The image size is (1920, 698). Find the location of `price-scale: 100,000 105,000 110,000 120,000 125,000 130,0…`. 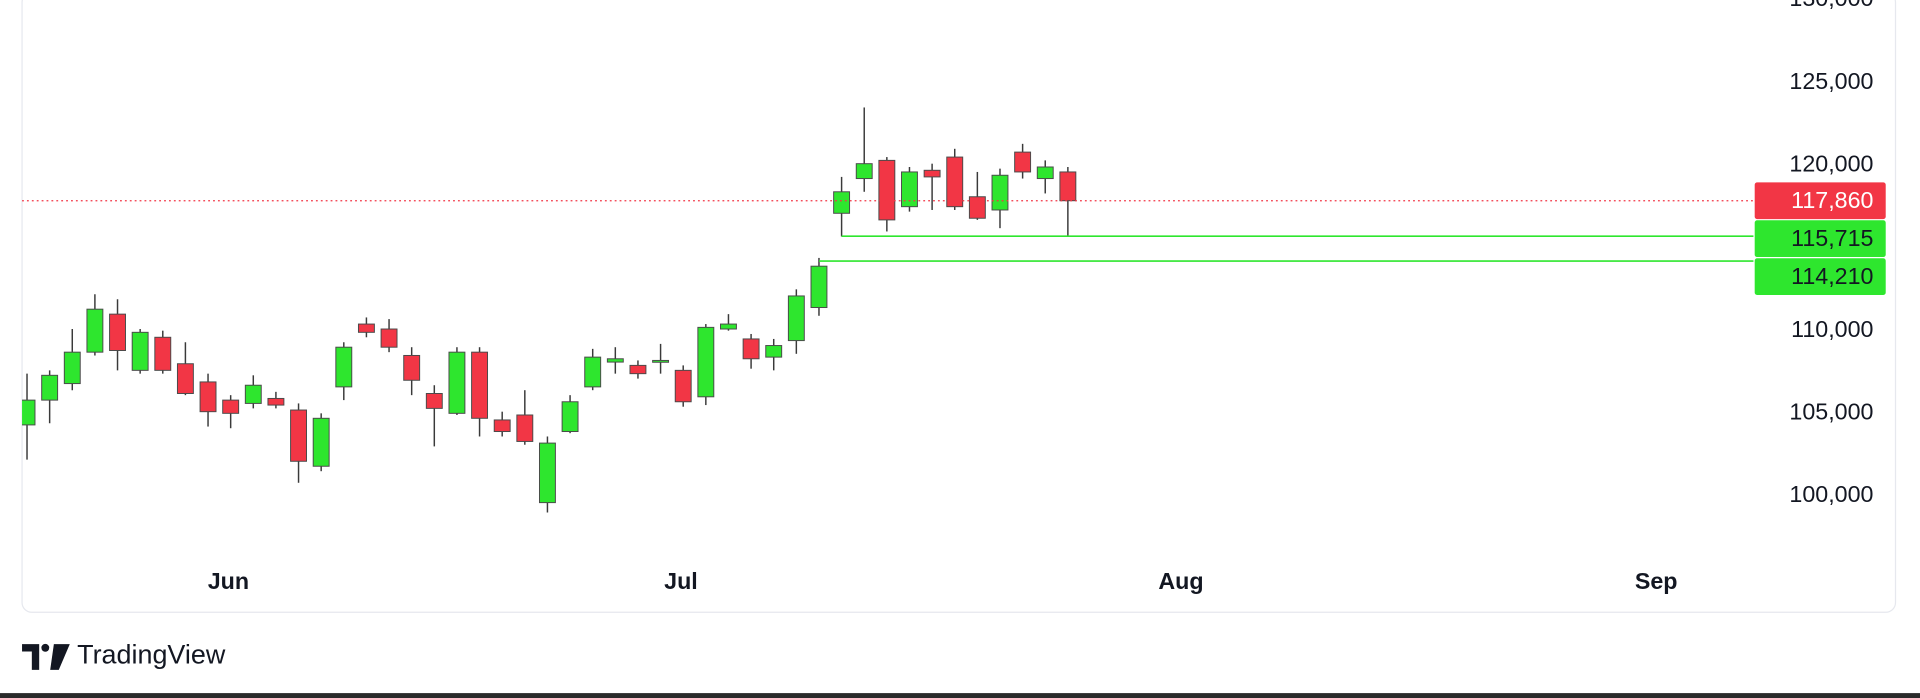

price-scale: 100,000 105,000 110,000 120,000 125,000 130,0… is located at coordinates (1820, 253).